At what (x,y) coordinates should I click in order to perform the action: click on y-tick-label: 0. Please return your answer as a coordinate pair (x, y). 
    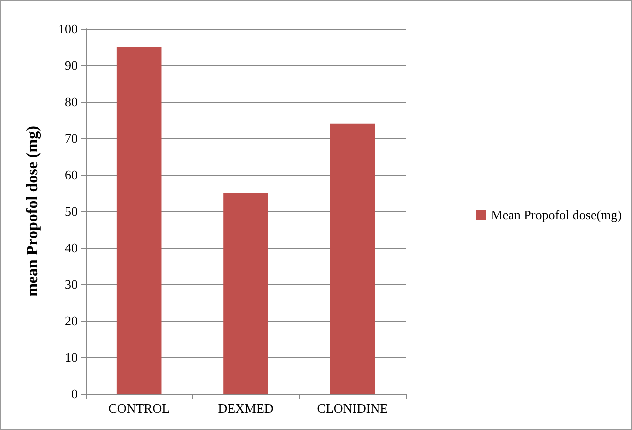
    Looking at the image, I should click on (75, 394).